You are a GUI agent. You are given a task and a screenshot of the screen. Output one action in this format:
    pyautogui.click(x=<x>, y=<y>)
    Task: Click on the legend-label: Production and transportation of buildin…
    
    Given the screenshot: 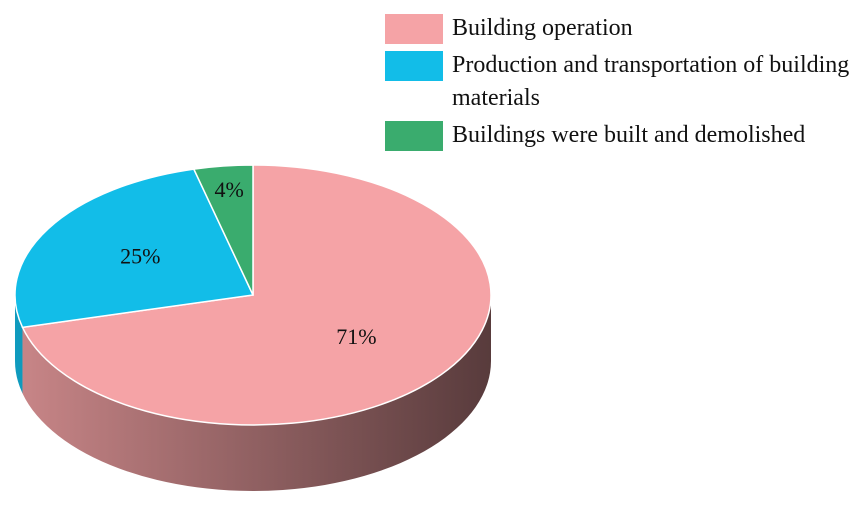 What is the action you would take?
    pyautogui.click(x=651, y=81)
    